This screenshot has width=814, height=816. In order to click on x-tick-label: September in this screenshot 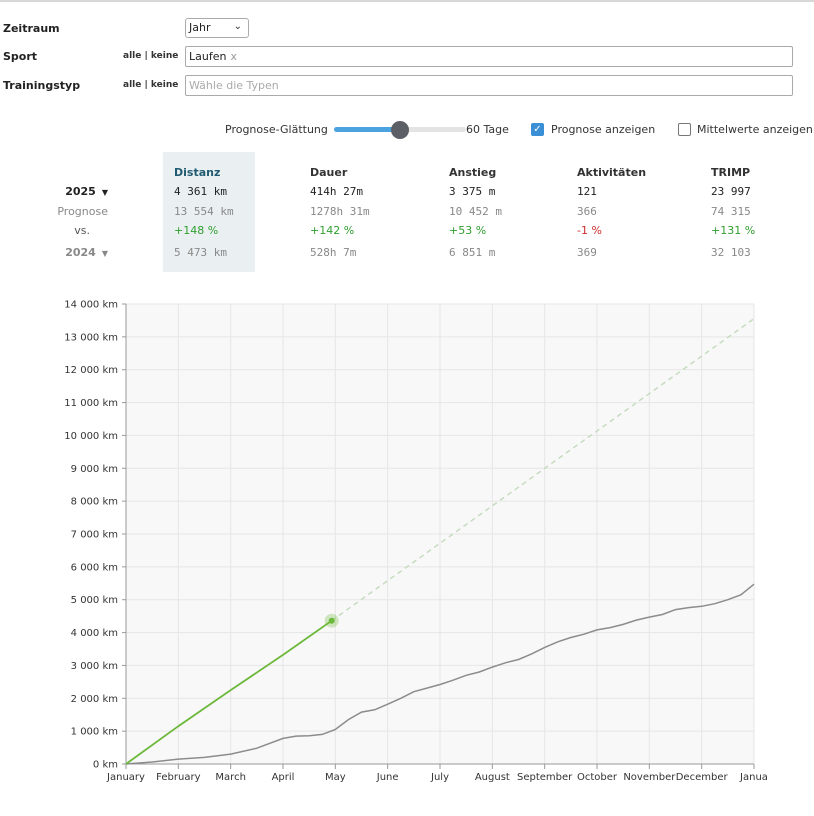, I will do `click(545, 777)`.